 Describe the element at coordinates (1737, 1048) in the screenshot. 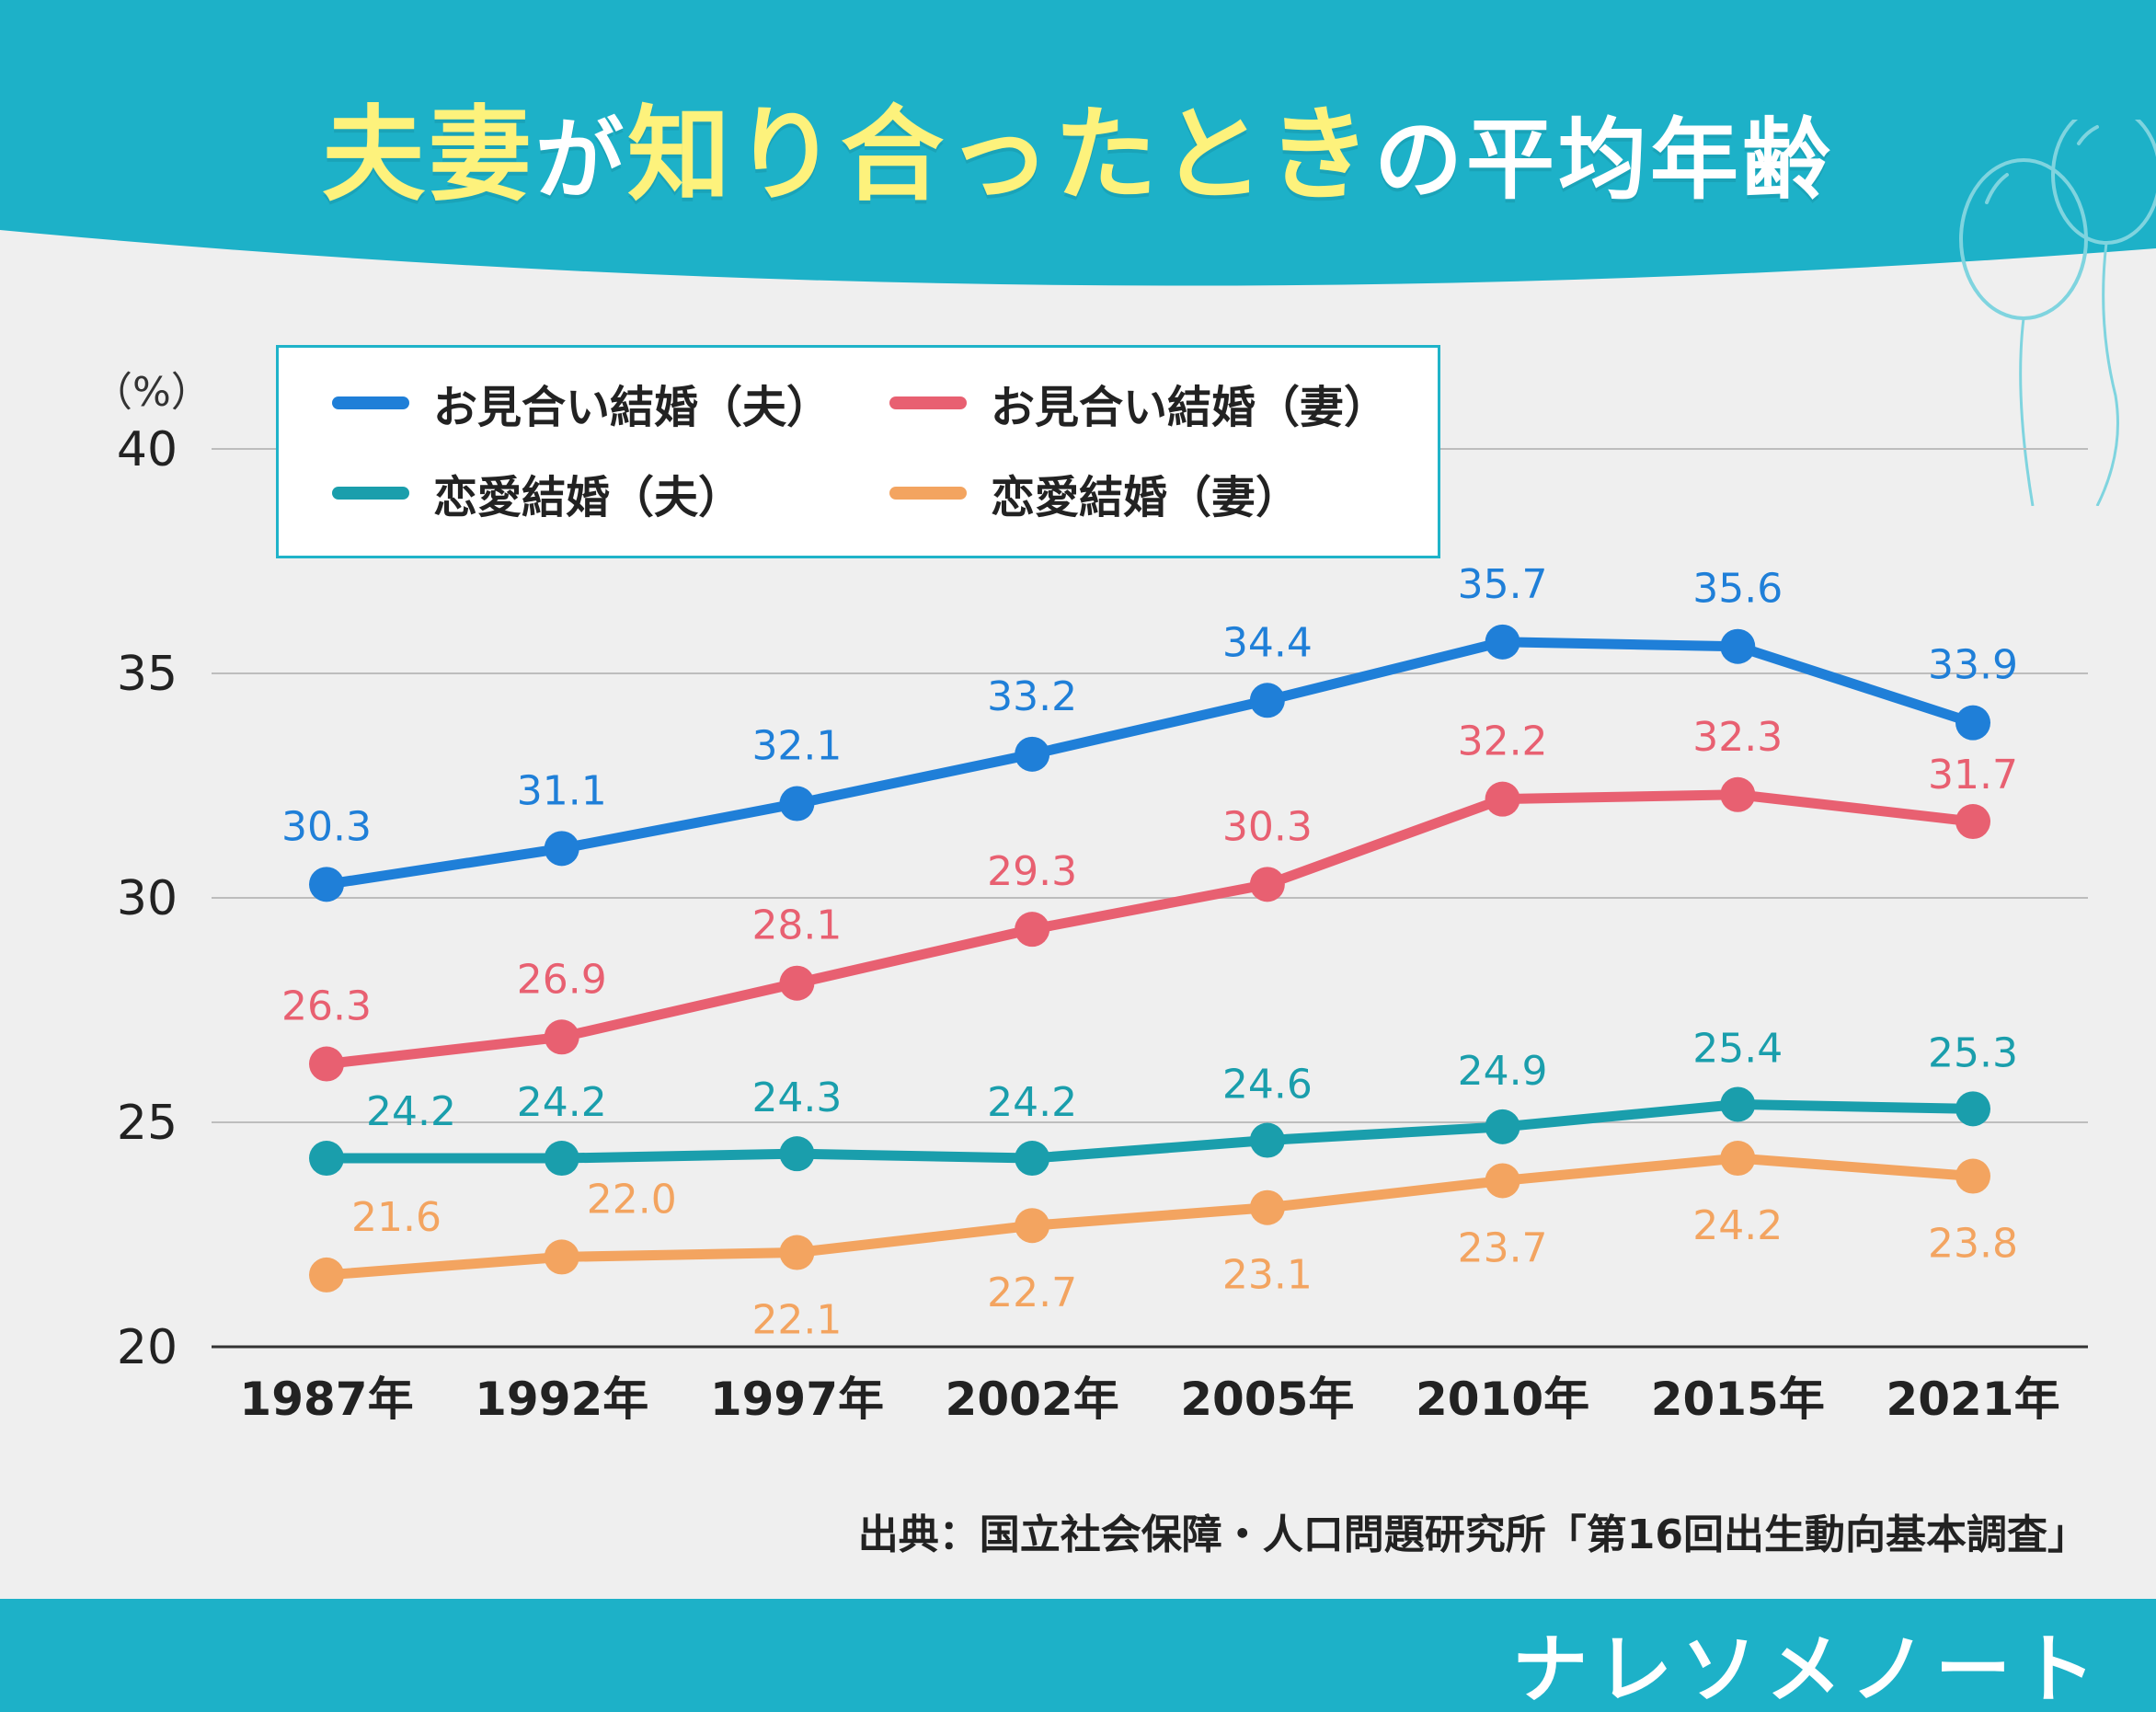

I see `data-label: 25.4` at that location.